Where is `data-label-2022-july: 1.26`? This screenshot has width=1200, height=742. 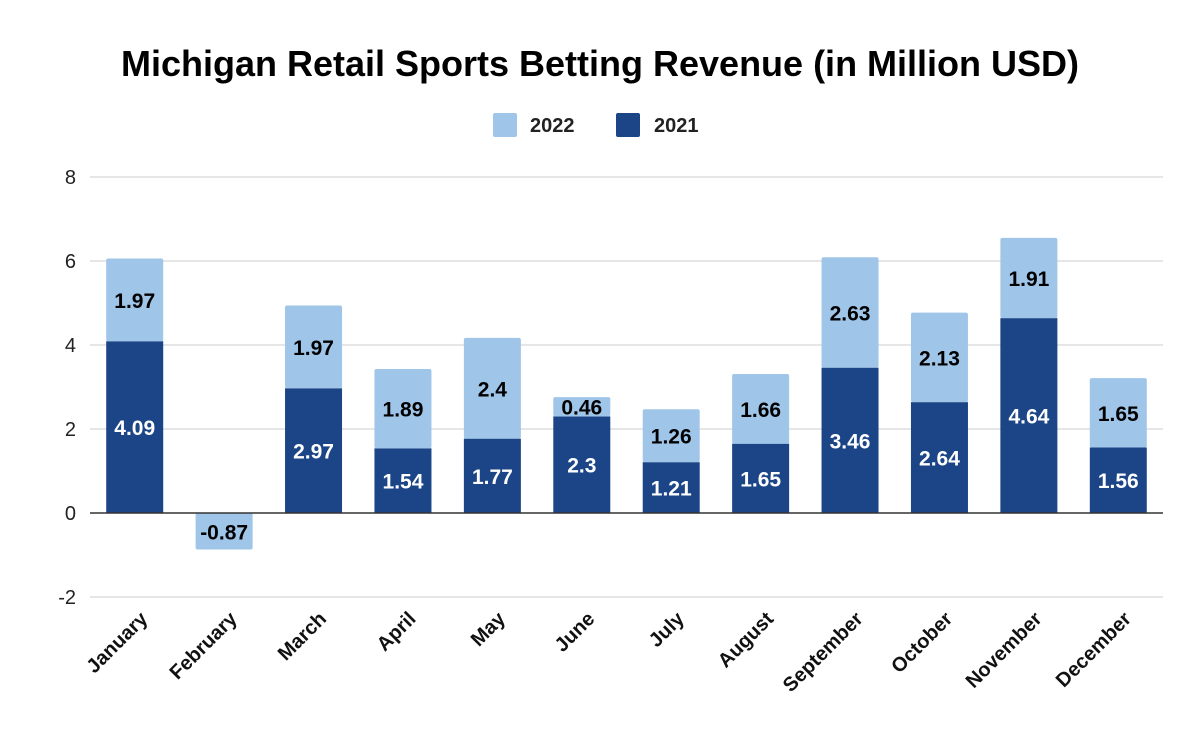
data-label-2022-july: 1.26 is located at coordinates (671, 437).